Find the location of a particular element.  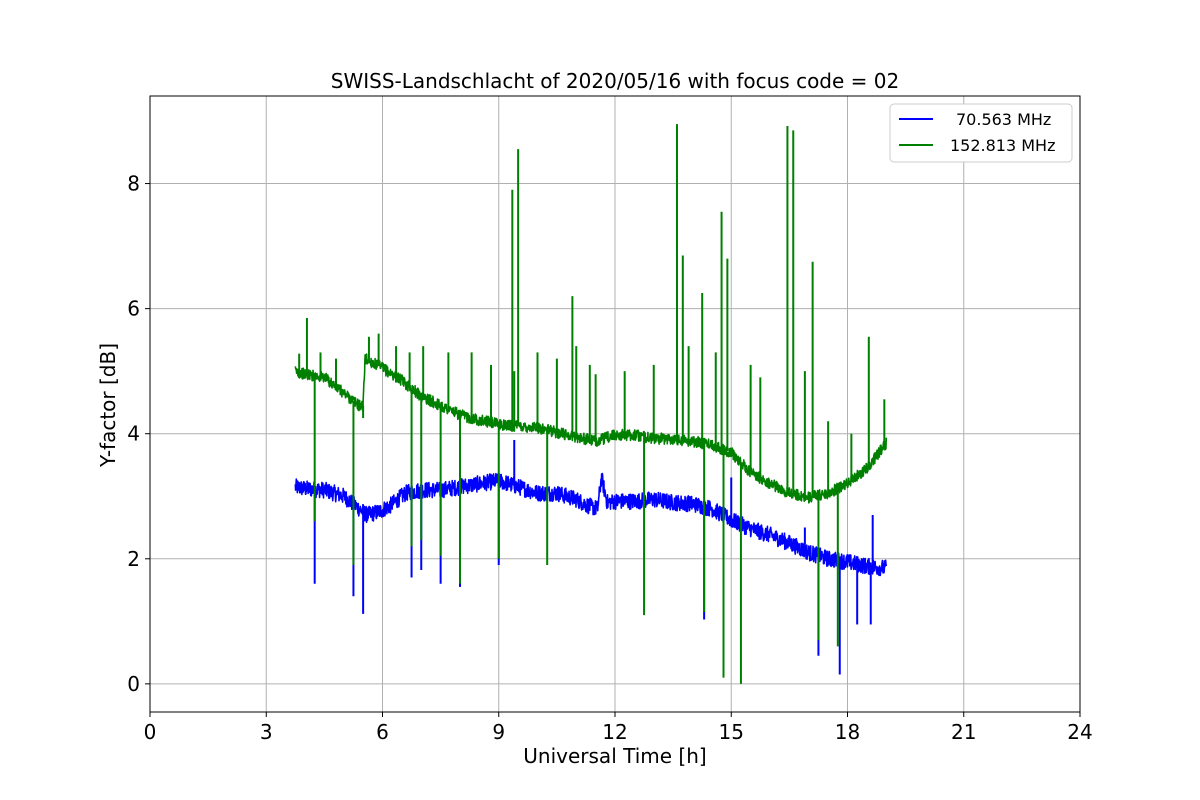

legend-box is located at coordinates (981, 133).